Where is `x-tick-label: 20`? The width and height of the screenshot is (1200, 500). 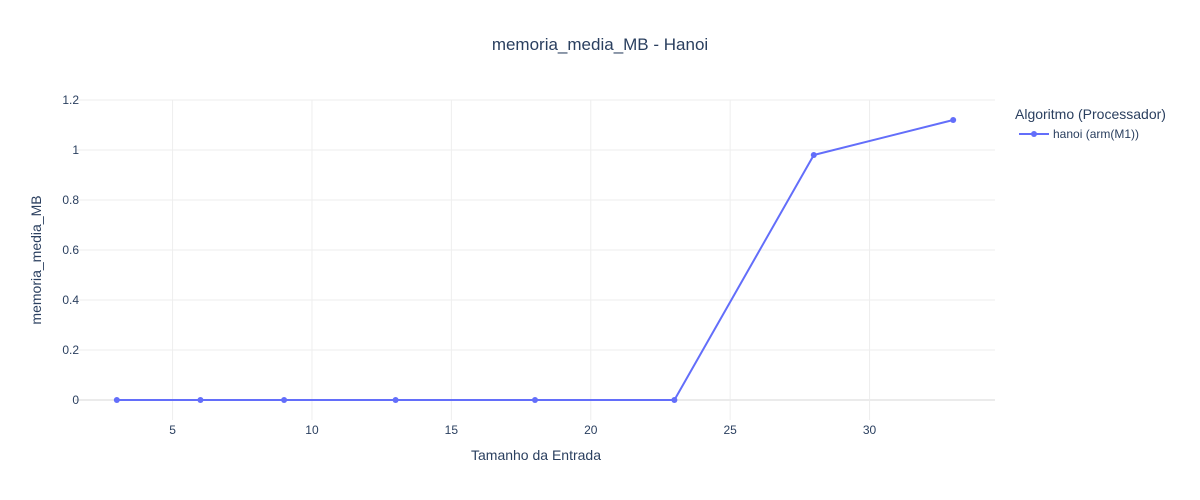 x-tick-label: 20 is located at coordinates (591, 430).